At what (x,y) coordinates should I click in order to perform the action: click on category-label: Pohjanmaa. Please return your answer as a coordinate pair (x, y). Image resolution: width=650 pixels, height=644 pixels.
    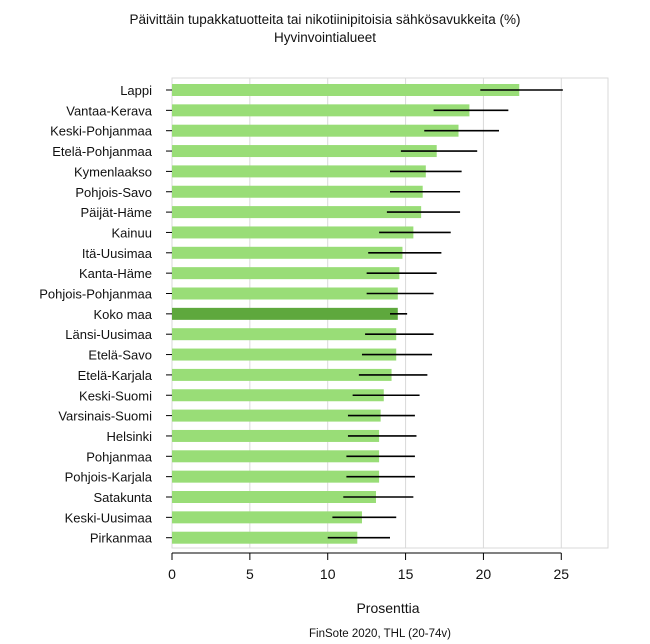
    Looking at the image, I should click on (119, 456).